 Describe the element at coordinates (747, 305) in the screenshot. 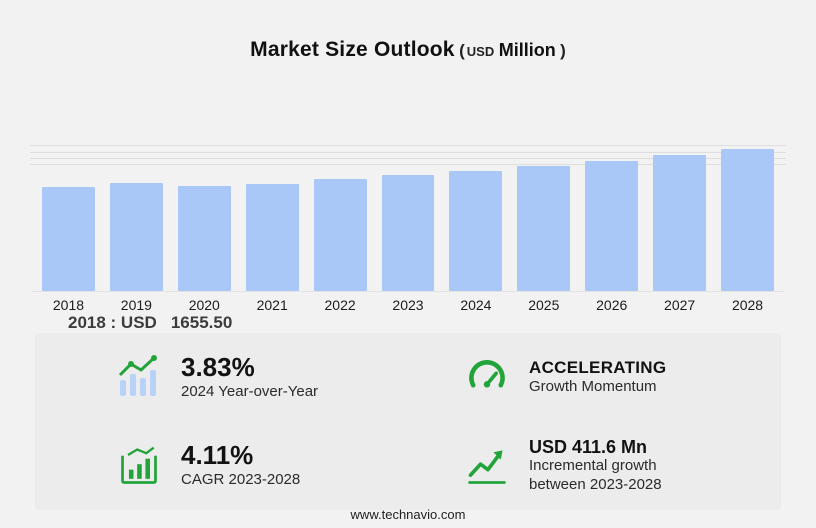

I see `x-axis-label-2028: 2028` at that location.